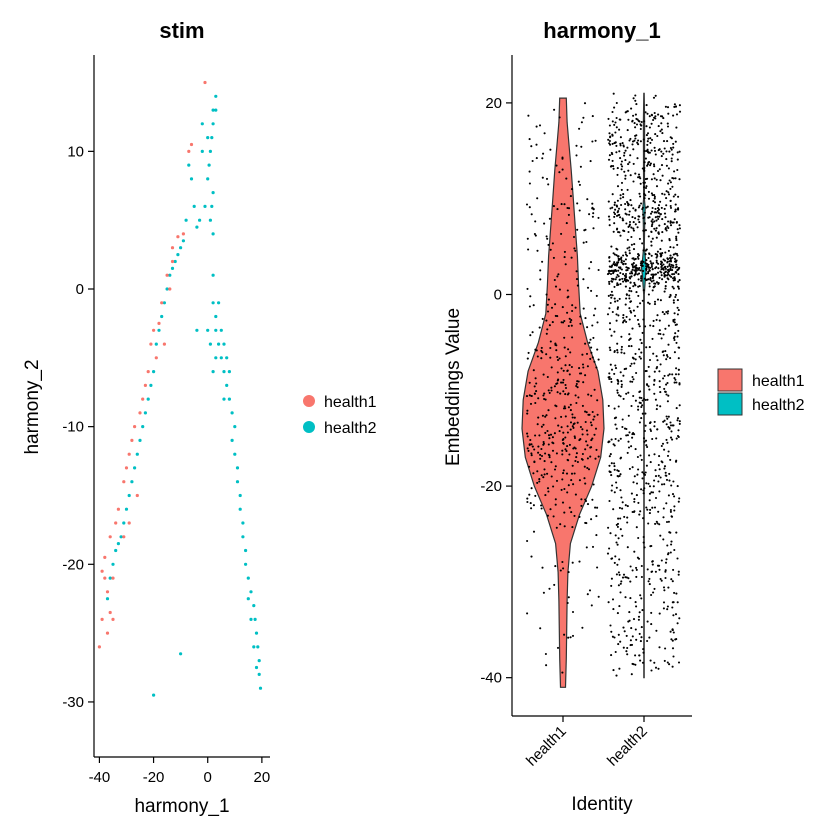 Image resolution: width=834 pixels, height=833 pixels. I want to click on scatter-point-health1, so click(178, 237).